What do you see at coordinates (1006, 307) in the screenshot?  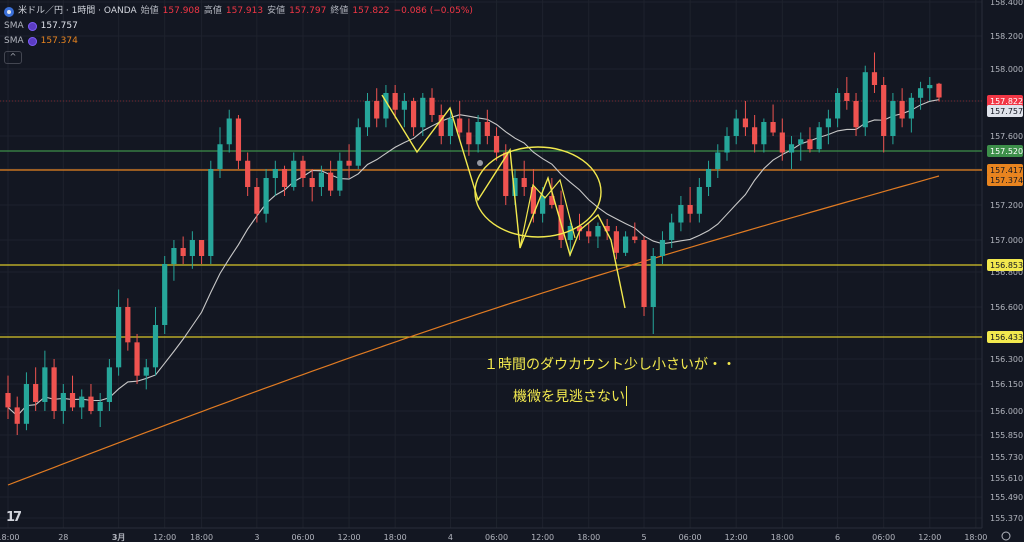 I see `price-tick-label: 156.600` at bounding box center [1006, 307].